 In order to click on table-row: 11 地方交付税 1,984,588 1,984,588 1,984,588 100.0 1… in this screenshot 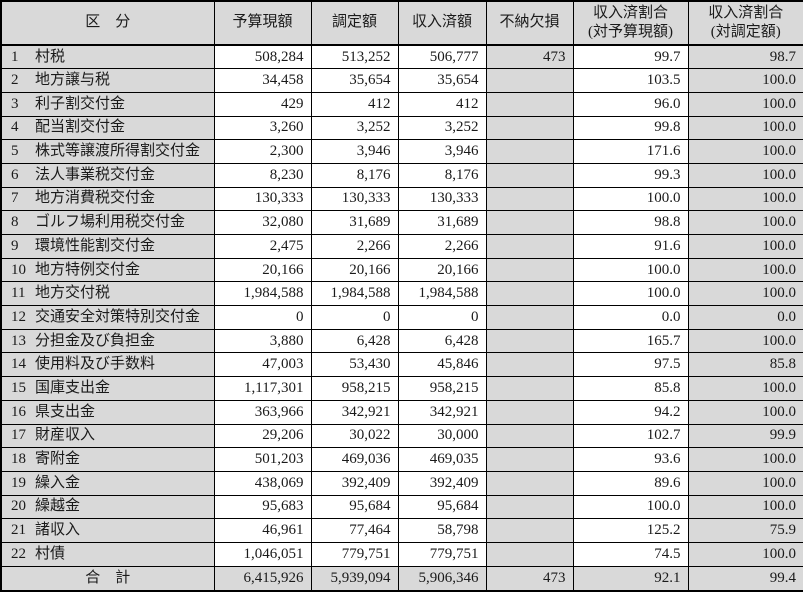, I will do `click(401, 294)`.